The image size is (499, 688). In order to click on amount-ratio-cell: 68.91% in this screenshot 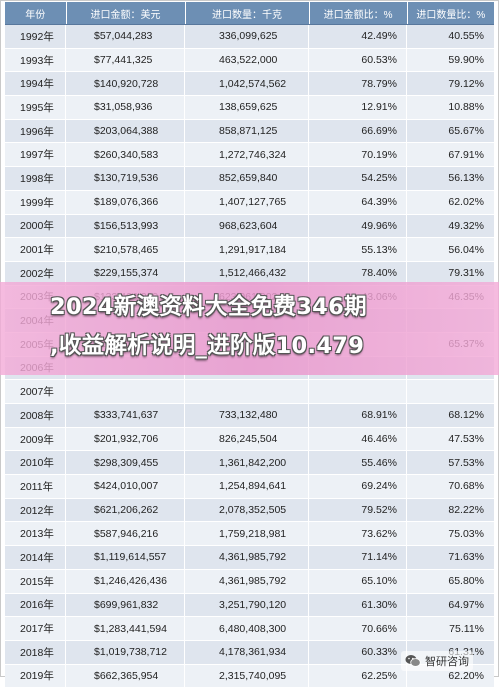, I will do `click(358, 415)`.